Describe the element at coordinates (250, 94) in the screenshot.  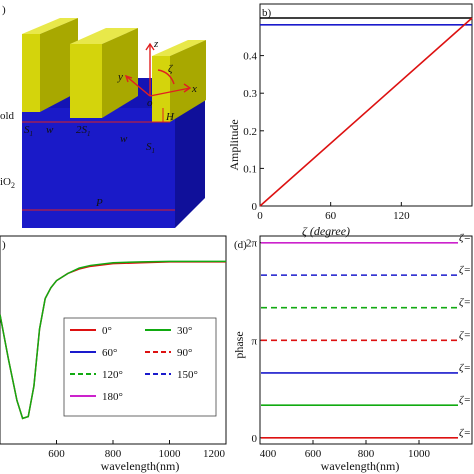
I see `panel-b-ytick-label: 0.3` at that location.